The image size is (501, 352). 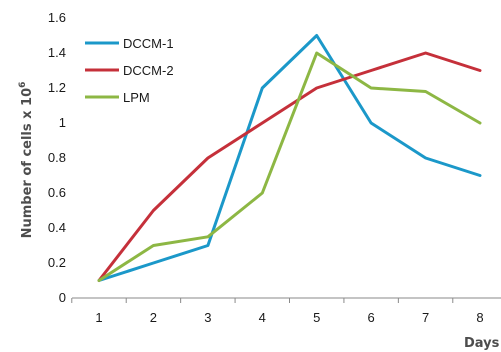 What do you see at coordinates (148, 70) in the screenshot?
I see `legend-label: DCCM-2` at bounding box center [148, 70].